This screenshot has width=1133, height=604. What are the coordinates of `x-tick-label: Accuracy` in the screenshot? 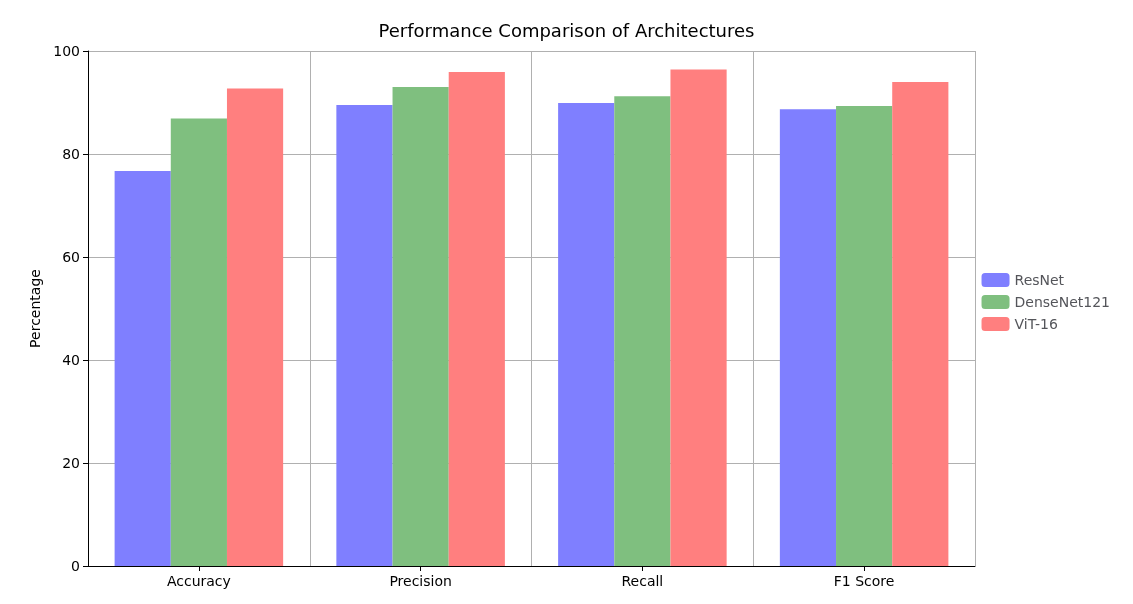 It's located at (198, 581).